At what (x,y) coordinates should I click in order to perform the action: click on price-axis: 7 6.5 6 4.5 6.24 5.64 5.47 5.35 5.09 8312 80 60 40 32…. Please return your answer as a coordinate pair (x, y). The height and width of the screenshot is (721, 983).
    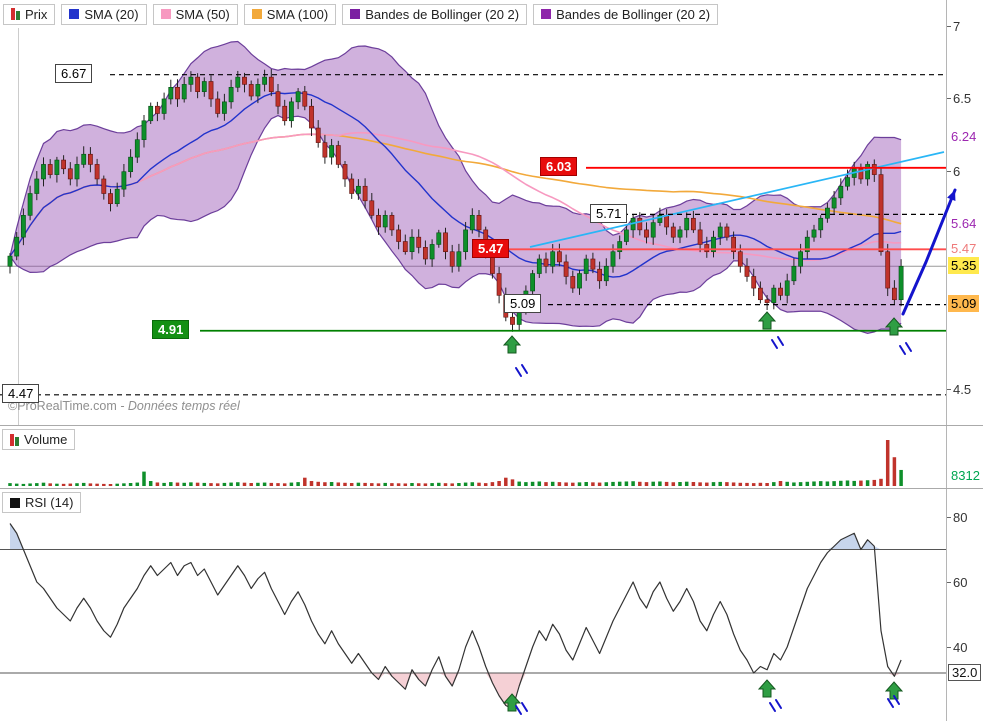
    Looking at the image, I should click on (964, 360).